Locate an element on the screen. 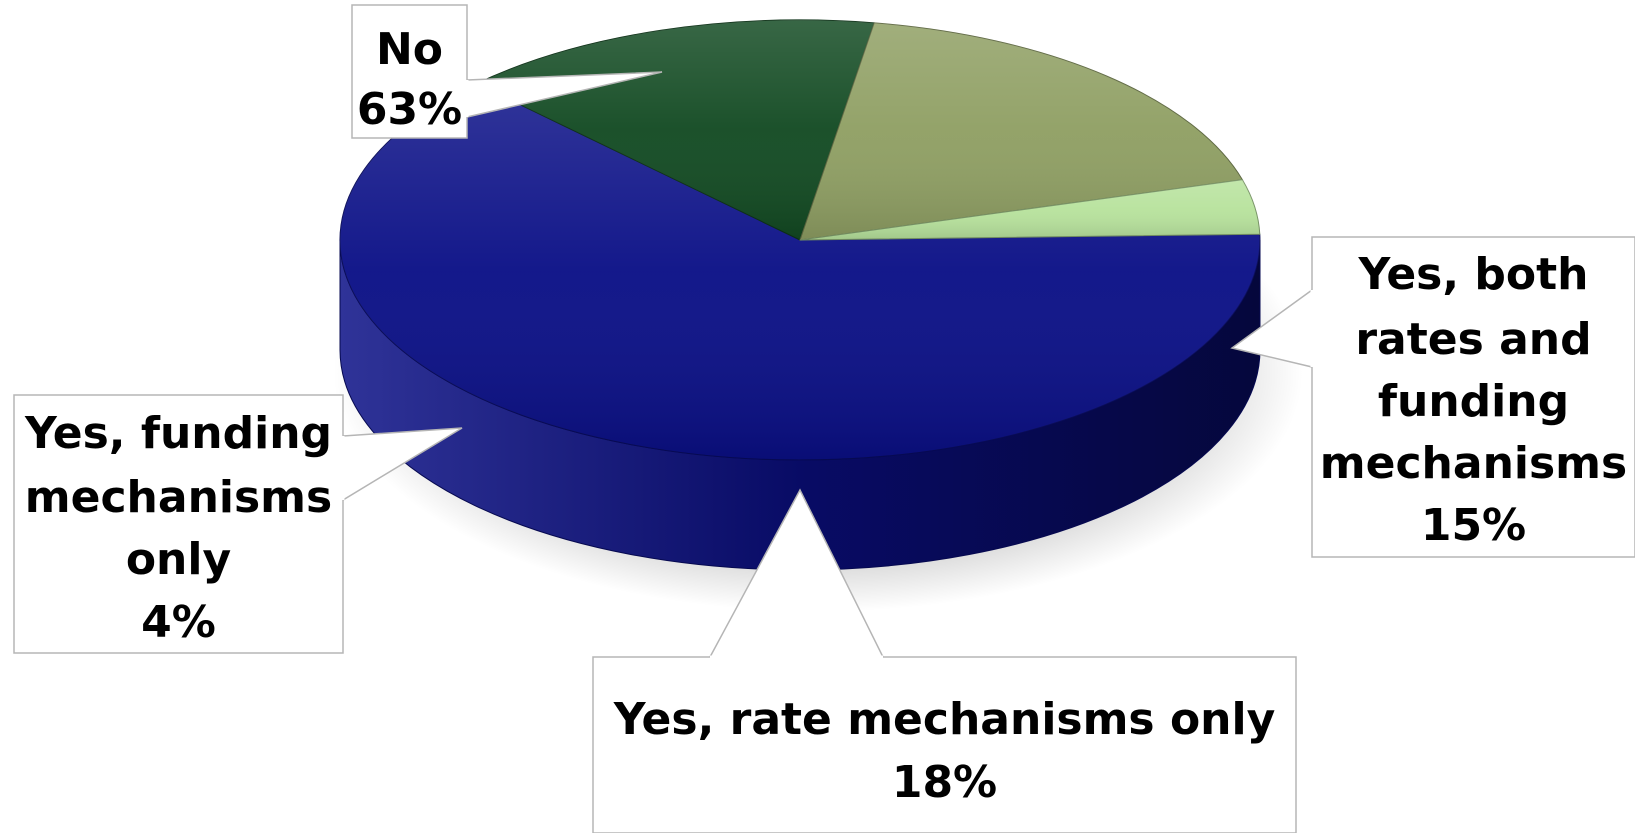 Image resolution: width=1635 pixels, height=837 pixels. slice-value-funding-only: 4% is located at coordinates (178, 622).